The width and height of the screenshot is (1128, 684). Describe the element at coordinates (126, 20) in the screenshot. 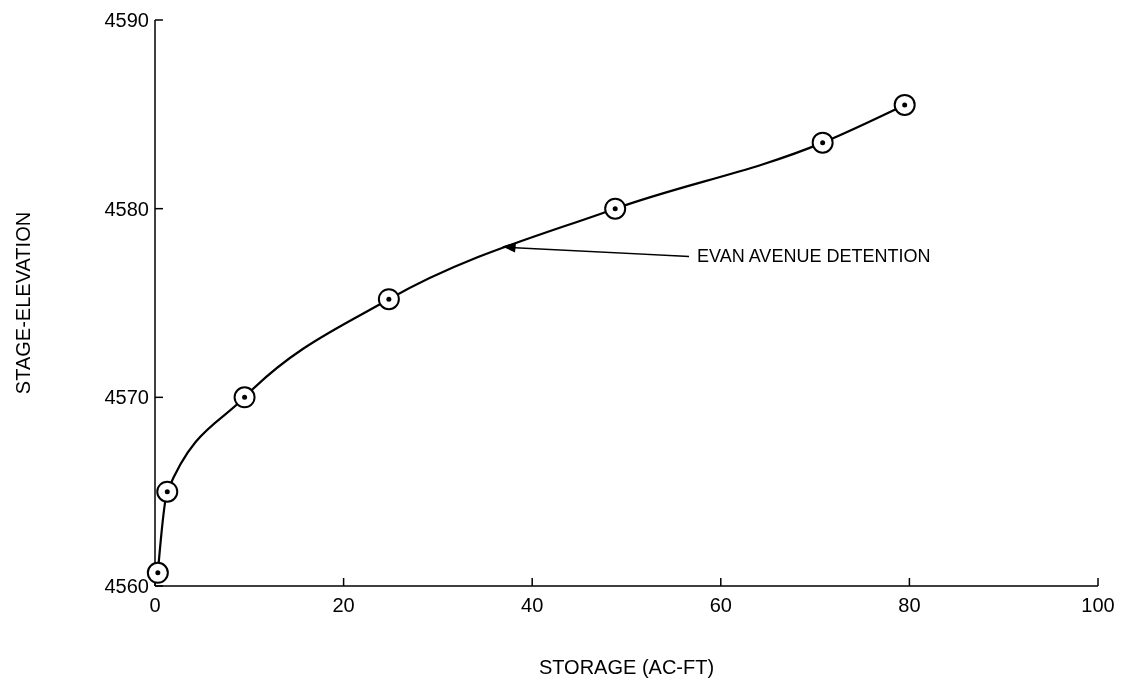

I see `y-tick-label: 4590` at that location.